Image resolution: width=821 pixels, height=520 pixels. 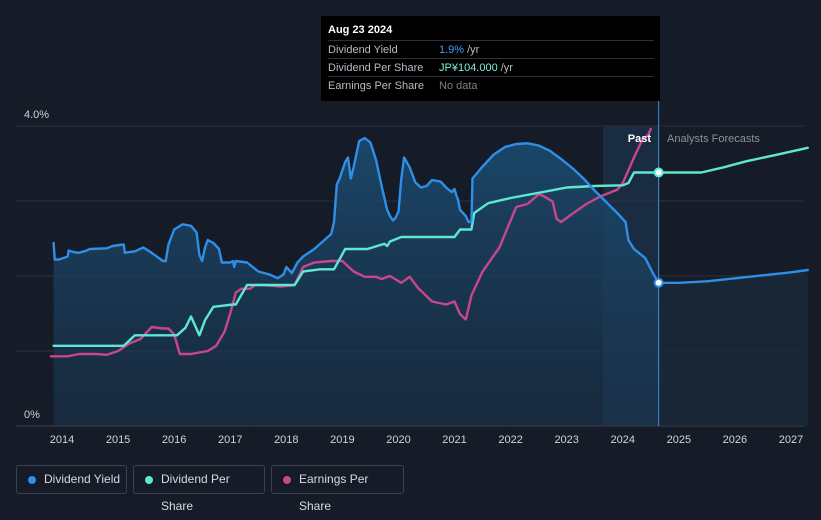 What do you see at coordinates (454, 440) in the screenshot?
I see `x-tick-label: 2021` at bounding box center [454, 440].